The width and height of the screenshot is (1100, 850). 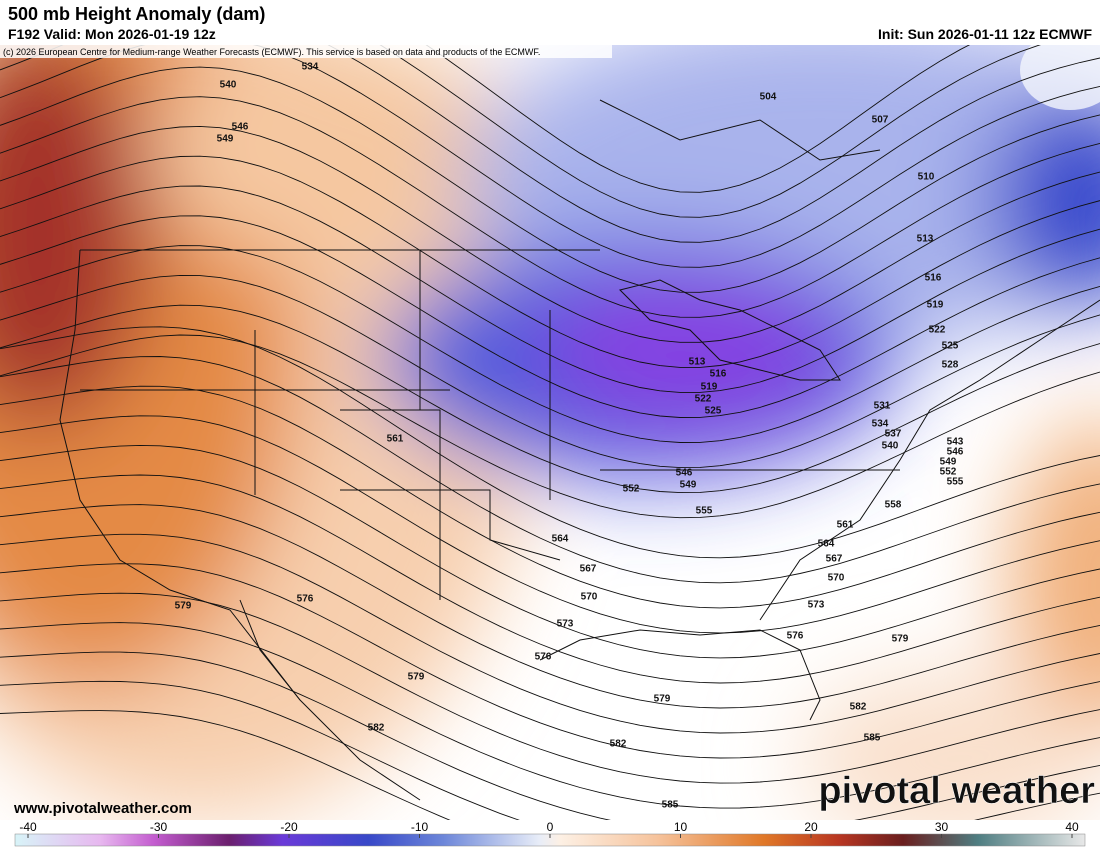 I want to click on contour-label: 504, so click(x=768, y=97).